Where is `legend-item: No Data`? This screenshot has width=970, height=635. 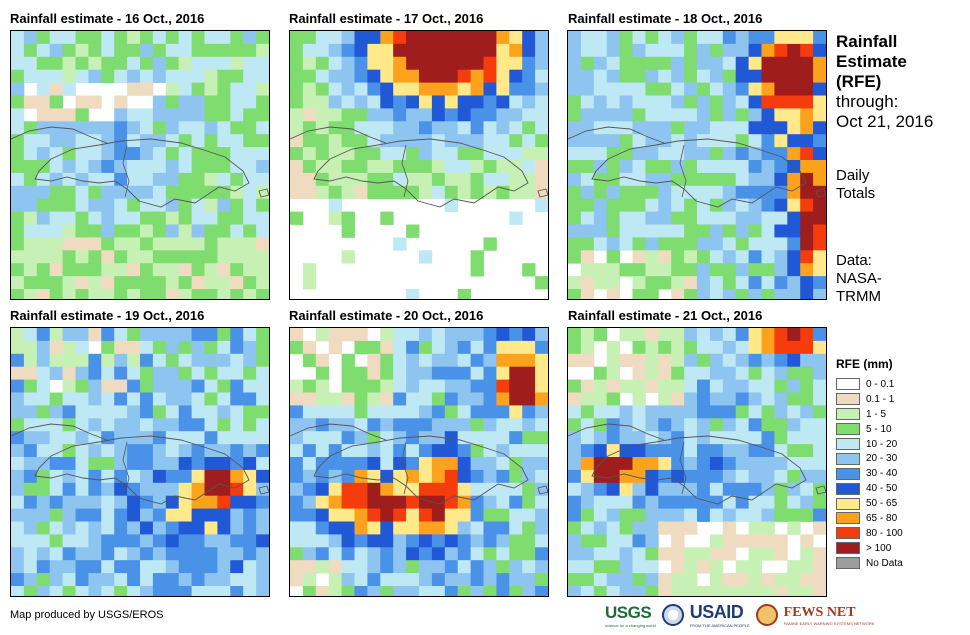
legend-item: No Data is located at coordinates (869, 563).